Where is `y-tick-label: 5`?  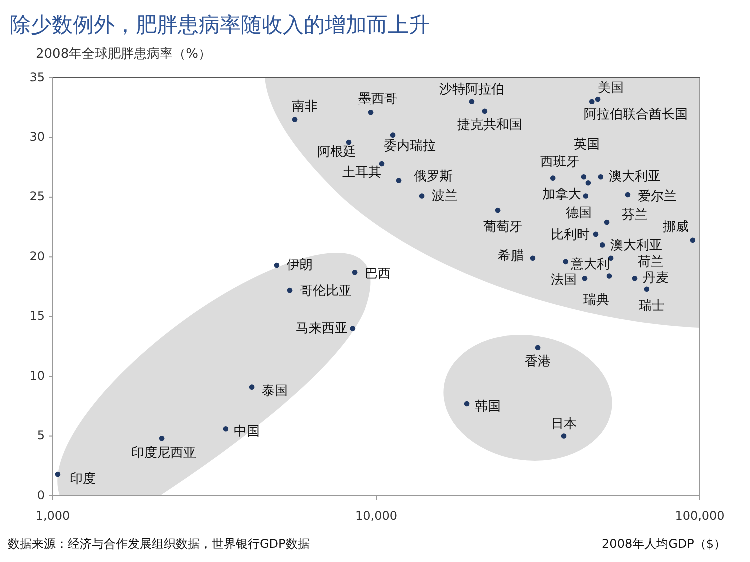 y-tick-label: 5 is located at coordinates (41, 435).